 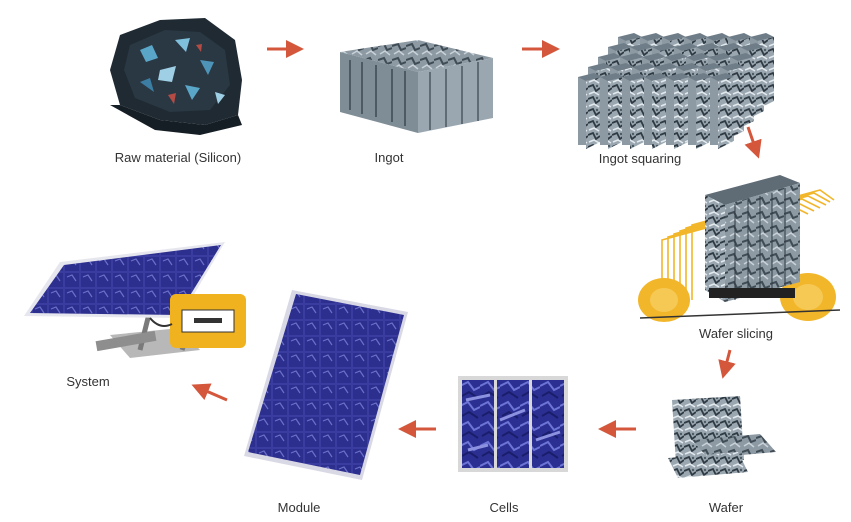 I want to click on label-ingot: Ingot, so click(x=389, y=157).